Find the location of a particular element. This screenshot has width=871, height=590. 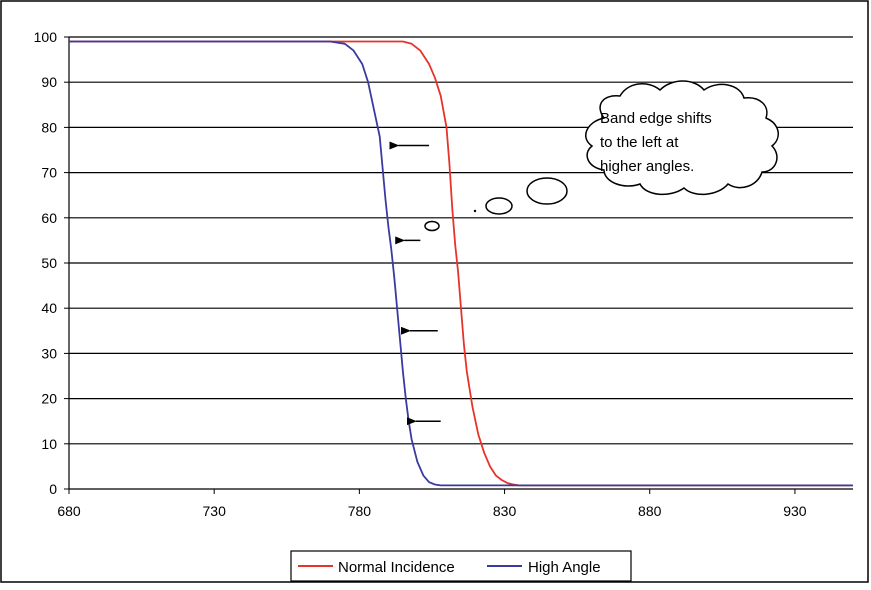

callout-line-1: Band edge shifts is located at coordinates (656, 118).